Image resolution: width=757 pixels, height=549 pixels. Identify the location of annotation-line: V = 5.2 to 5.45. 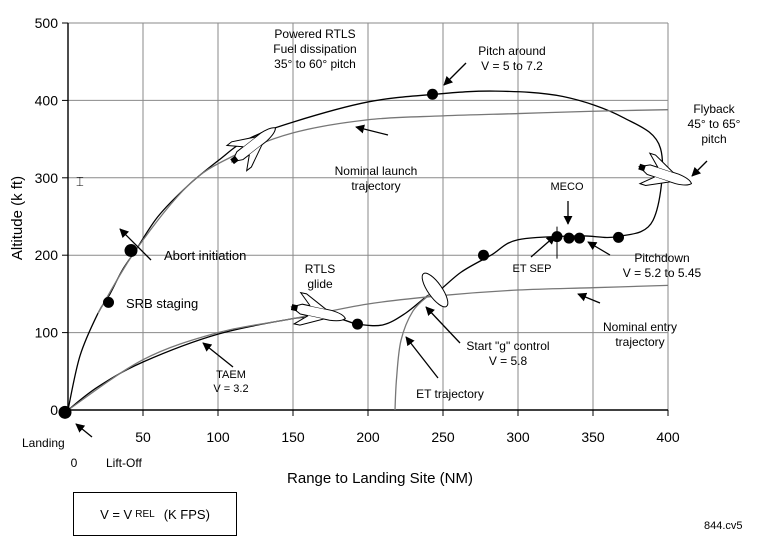
(662, 273).